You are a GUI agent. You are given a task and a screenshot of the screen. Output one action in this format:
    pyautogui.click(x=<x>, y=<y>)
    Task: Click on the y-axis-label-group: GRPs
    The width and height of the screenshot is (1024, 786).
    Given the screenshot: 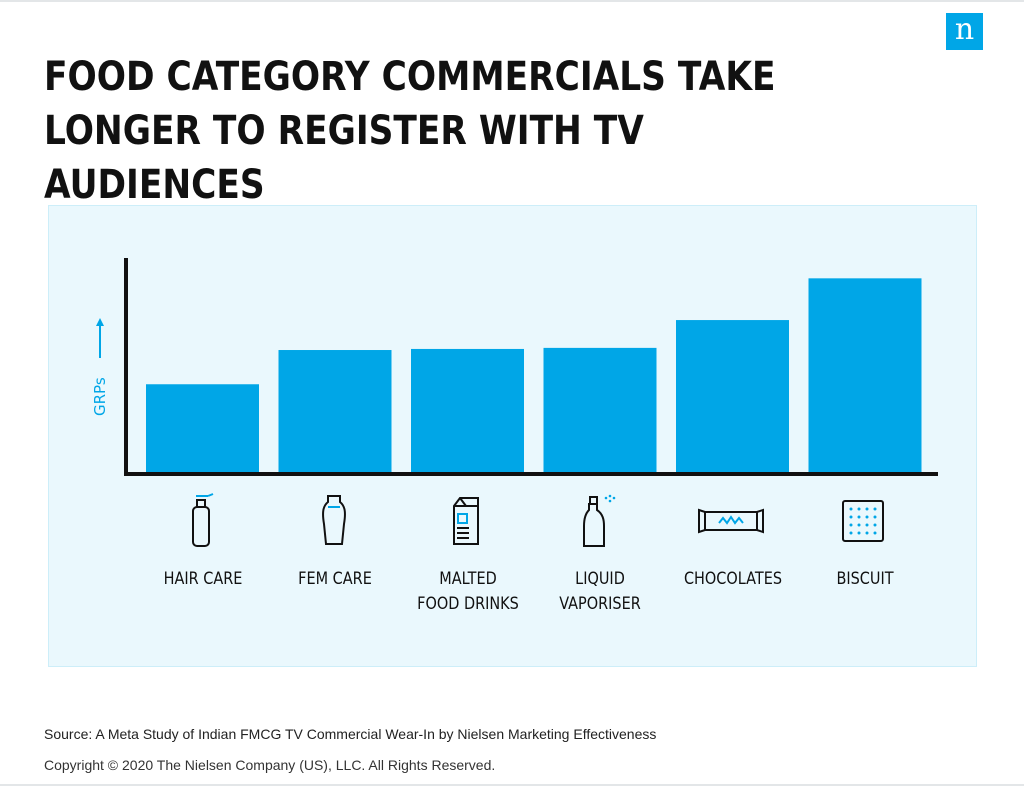 What is the action you would take?
    pyautogui.click(x=100, y=367)
    